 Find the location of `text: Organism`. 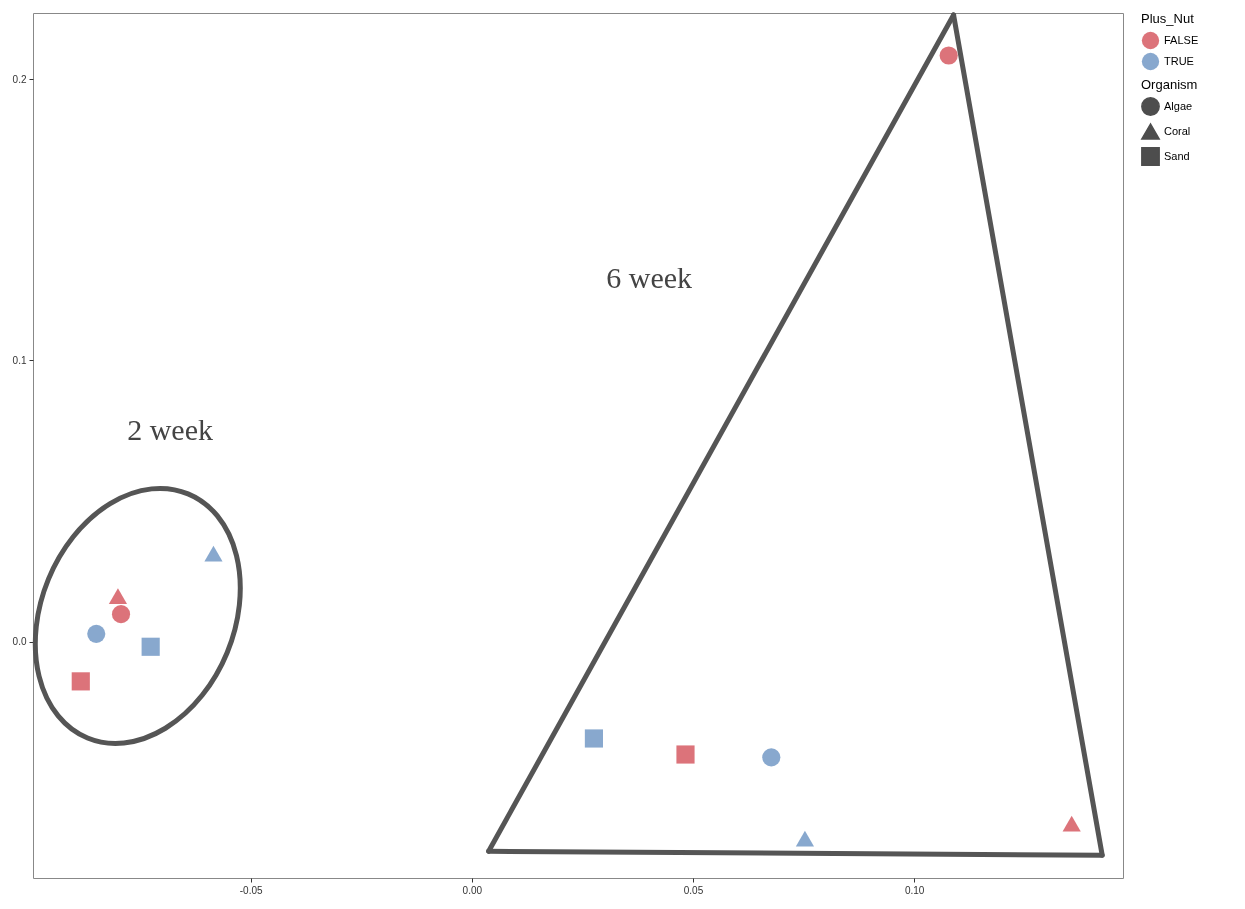

text: Organism is located at coordinates (1169, 84).